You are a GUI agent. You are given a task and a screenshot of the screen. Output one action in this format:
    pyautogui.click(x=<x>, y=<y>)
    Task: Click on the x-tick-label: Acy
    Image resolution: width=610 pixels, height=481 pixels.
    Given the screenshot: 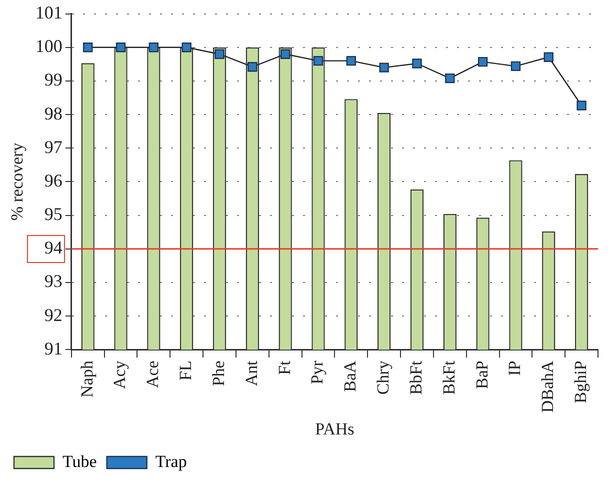 What is the action you would take?
    pyautogui.click(x=120, y=374)
    